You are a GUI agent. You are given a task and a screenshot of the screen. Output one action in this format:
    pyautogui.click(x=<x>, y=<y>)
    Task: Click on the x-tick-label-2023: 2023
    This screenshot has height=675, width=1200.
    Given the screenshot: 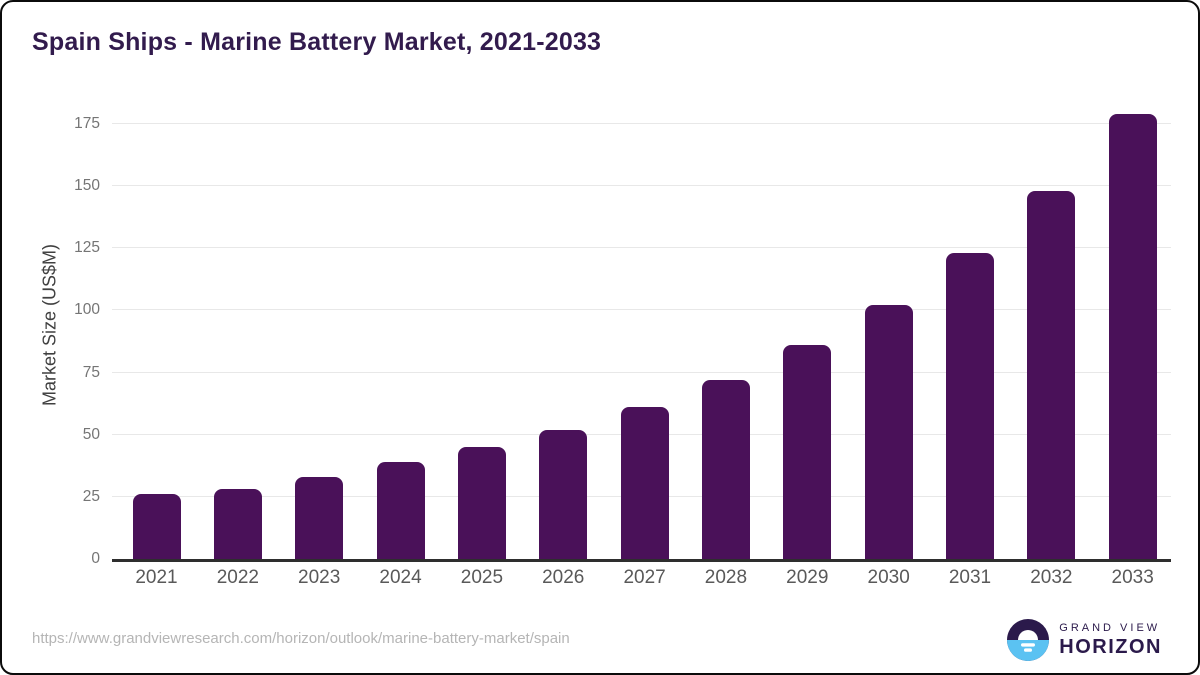 What is the action you would take?
    pyautogui.click(x=319, y=577)
    